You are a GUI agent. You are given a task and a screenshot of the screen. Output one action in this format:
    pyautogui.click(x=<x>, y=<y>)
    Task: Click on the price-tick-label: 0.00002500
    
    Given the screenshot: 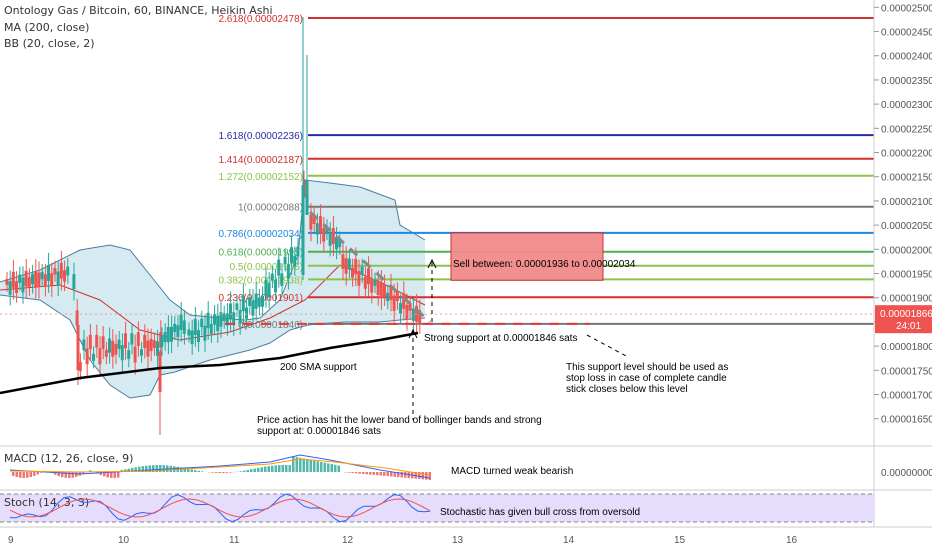 What is the action you would take?
    pyautogui.click(x=906, y=8)
    